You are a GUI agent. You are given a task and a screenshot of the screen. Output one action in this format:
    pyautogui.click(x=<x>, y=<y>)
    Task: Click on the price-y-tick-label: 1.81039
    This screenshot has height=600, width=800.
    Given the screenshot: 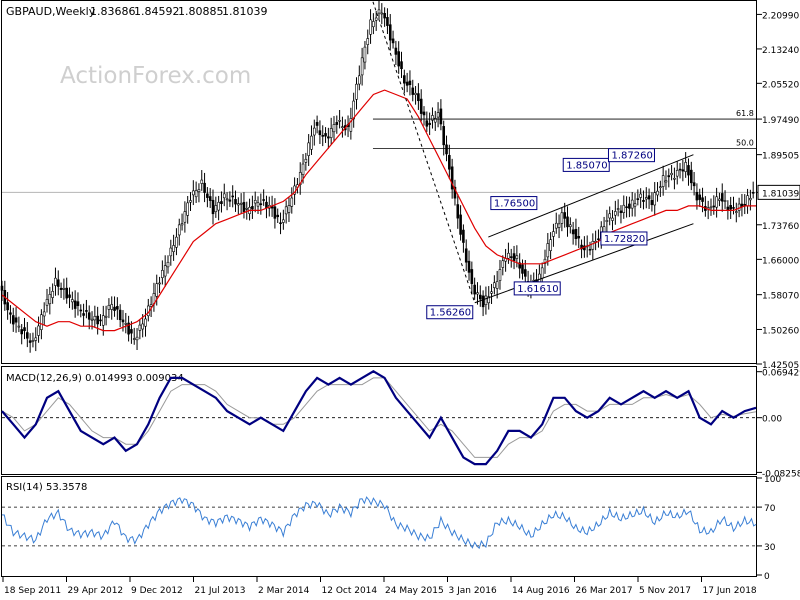 What is the action you would take?
    pyautogui.click(x=780, y=194)
    